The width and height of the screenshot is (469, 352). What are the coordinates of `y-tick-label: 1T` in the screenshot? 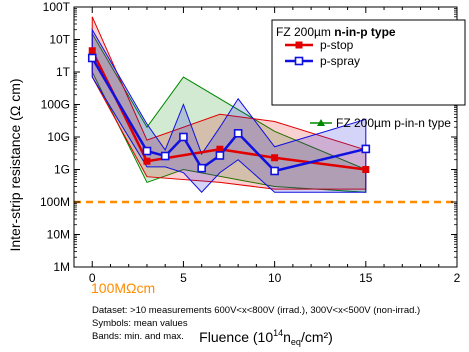 It's located at (63, 72).